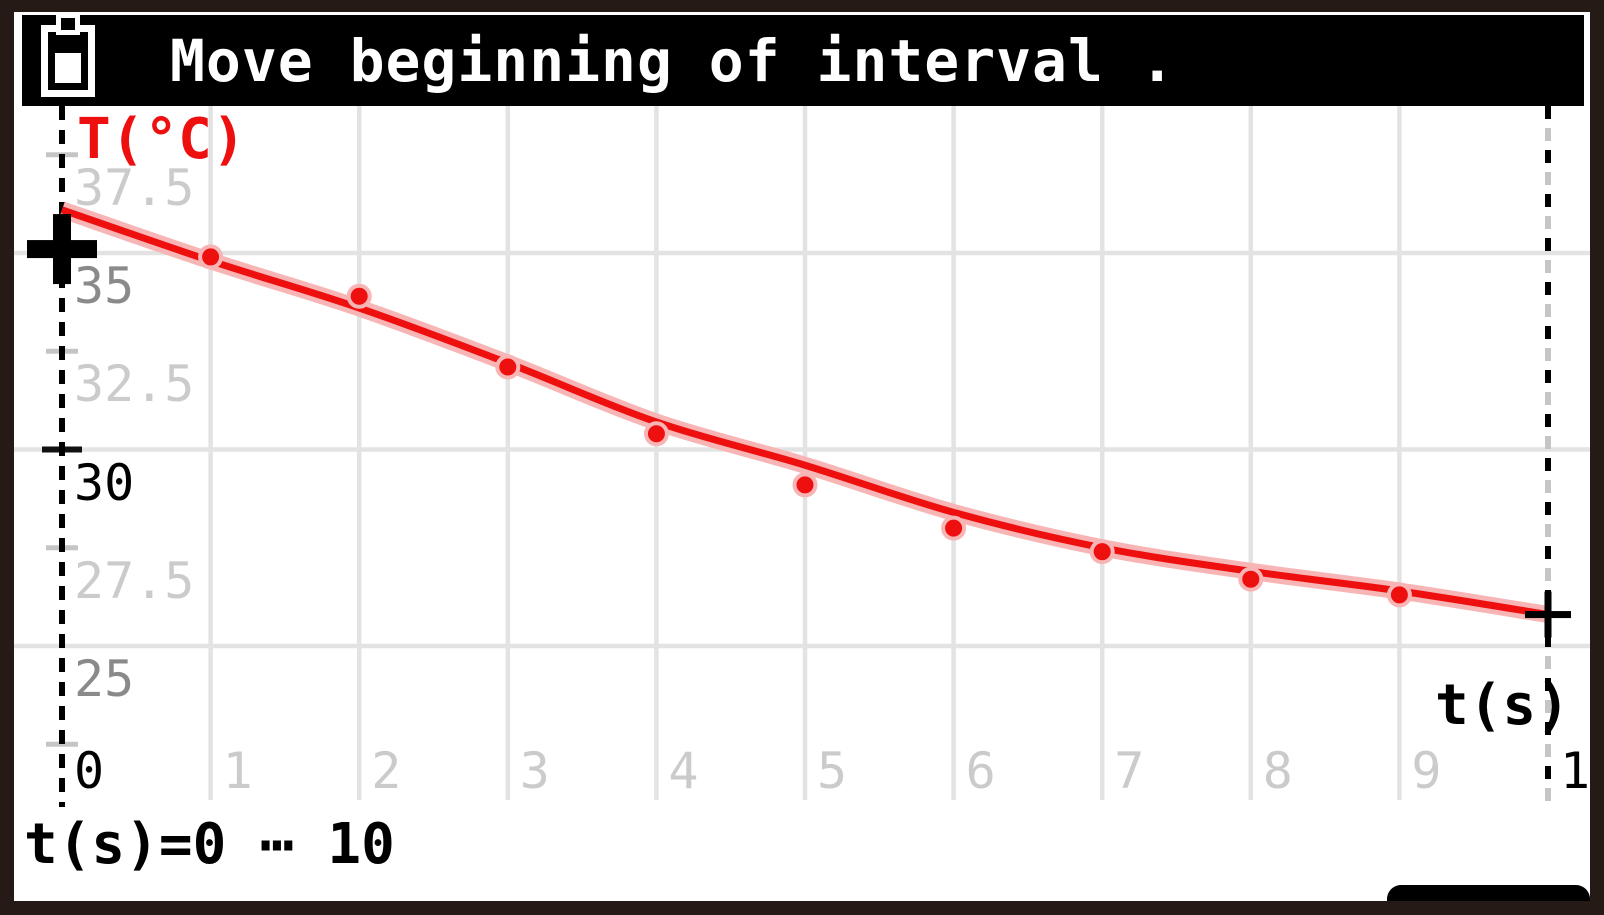  What do you see at coordinates (832, 771) in the screenshot?
I see `x-axis-label: 5` at bounding box center [832, 771].